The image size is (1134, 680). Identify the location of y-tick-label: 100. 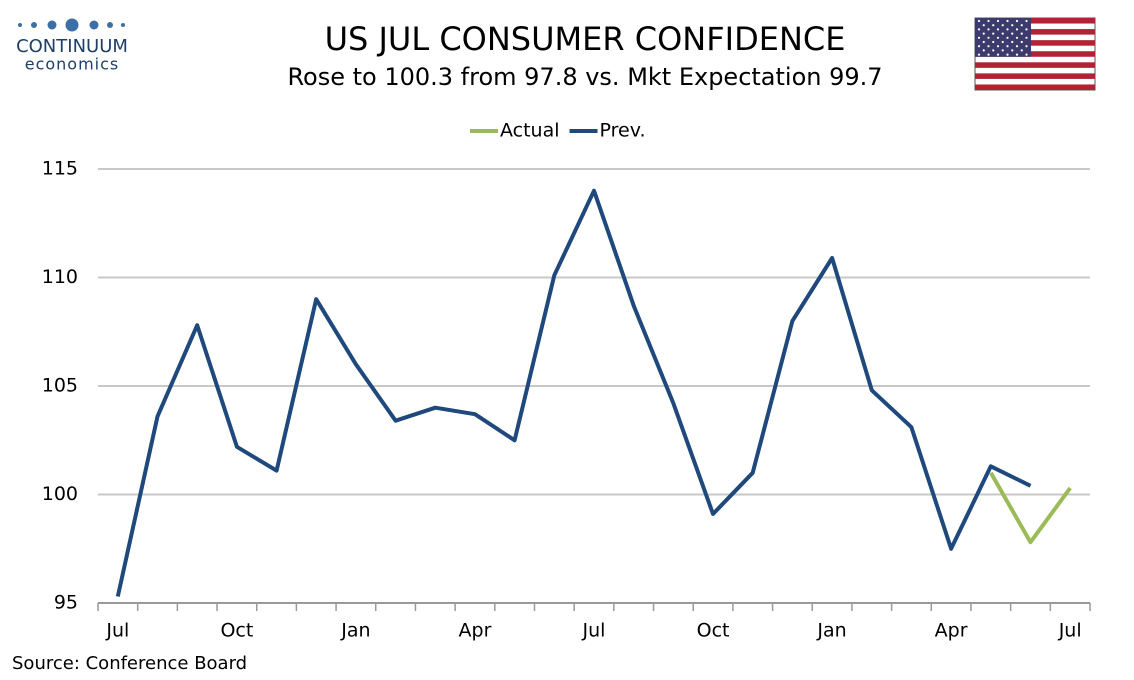
(60, 494).